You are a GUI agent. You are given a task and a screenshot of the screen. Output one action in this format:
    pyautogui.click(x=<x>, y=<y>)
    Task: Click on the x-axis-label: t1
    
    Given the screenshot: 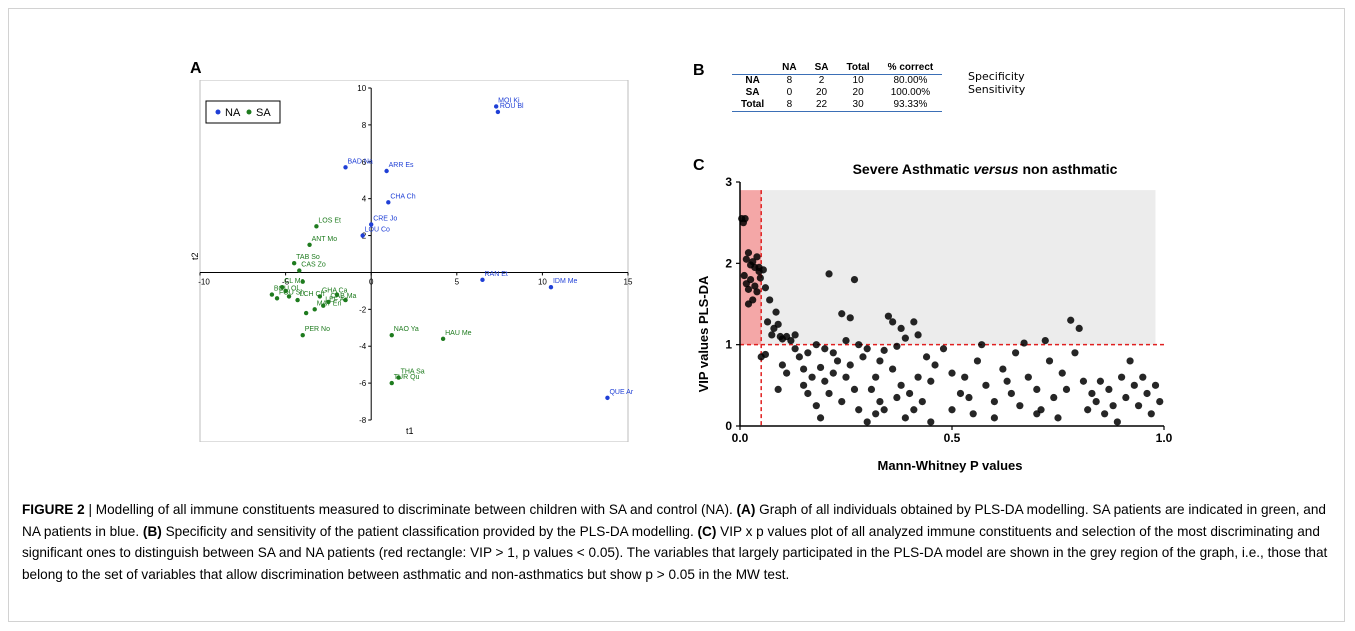 What is the action you would take?
    pyautogui.click(x=410, y=431)
    